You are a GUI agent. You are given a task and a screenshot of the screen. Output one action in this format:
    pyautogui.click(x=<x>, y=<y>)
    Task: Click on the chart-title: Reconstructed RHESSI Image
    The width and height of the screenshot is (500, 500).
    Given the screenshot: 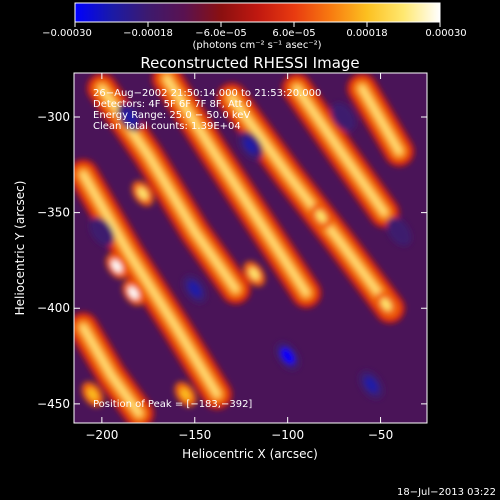 What is the action you would take?
    pyautogui.click(x=249, y=63)
    